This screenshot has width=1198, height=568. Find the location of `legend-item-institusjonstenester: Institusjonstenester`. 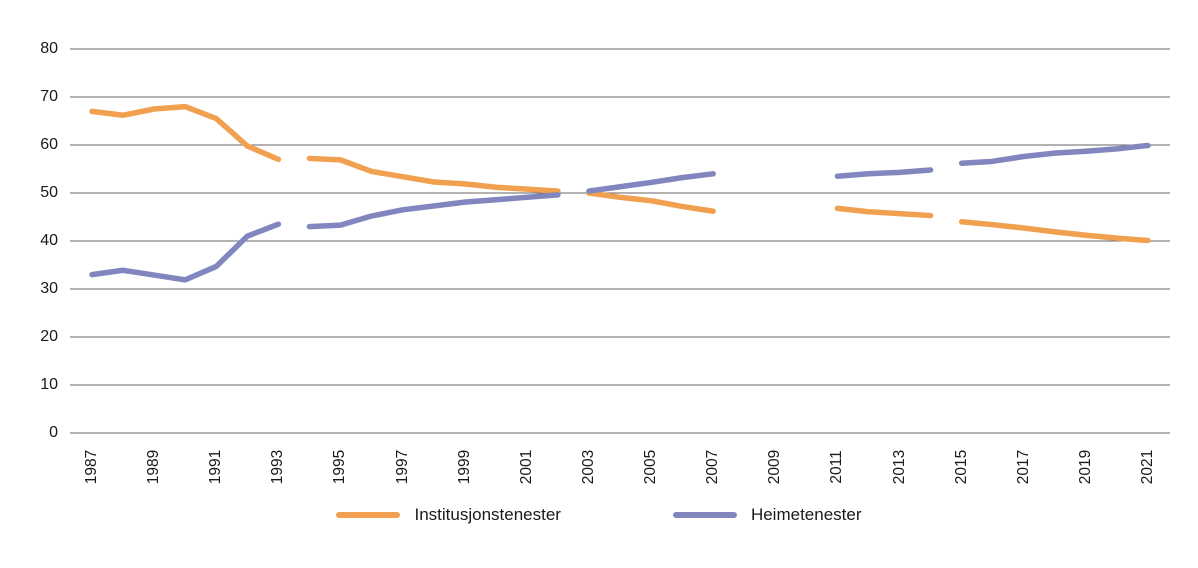

legend-item-institusjonstenester: Institusjonstenester is located at coordinates (448, 515).